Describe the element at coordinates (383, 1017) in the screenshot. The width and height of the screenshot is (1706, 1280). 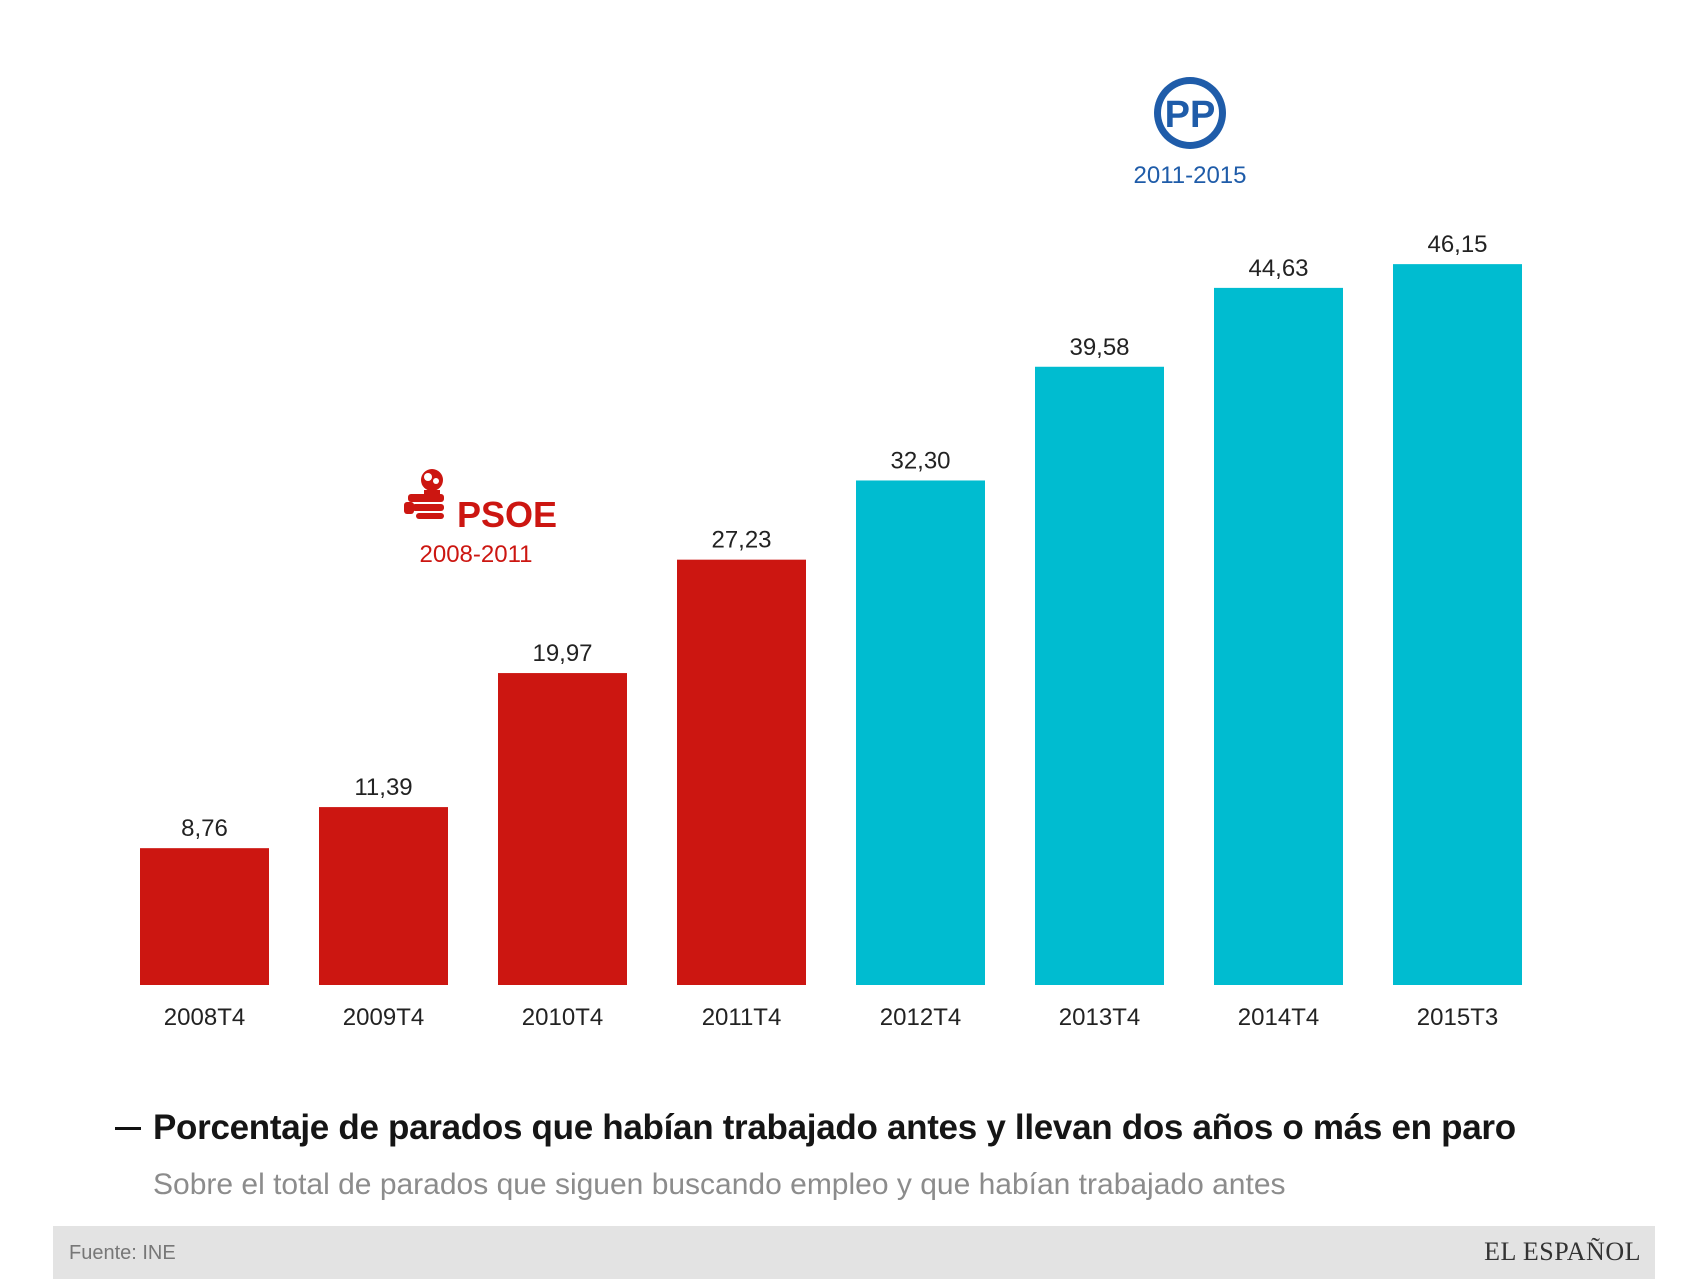
I see `category-label-2009T4: 2009T4` at that location.